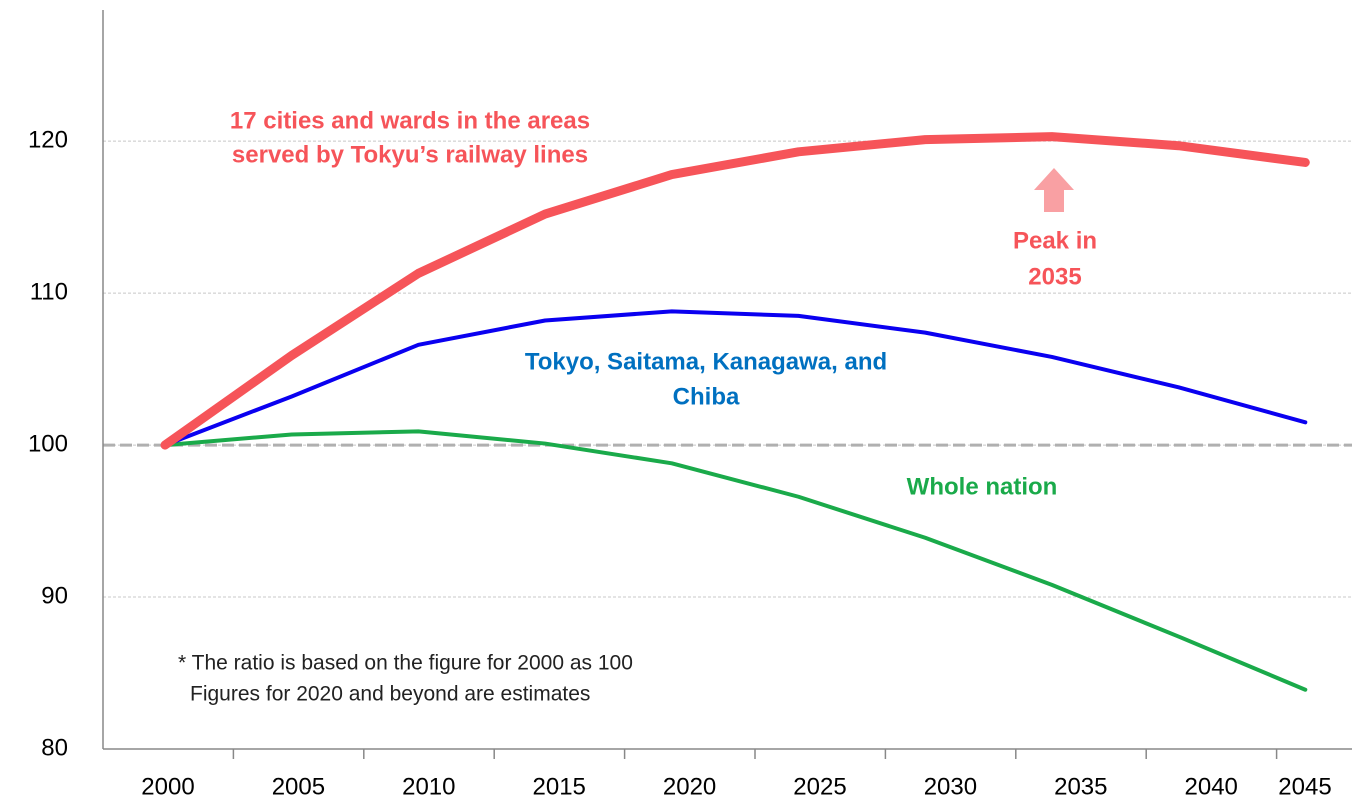  I want to click on series-label: Whole nation, so click(982, 486).